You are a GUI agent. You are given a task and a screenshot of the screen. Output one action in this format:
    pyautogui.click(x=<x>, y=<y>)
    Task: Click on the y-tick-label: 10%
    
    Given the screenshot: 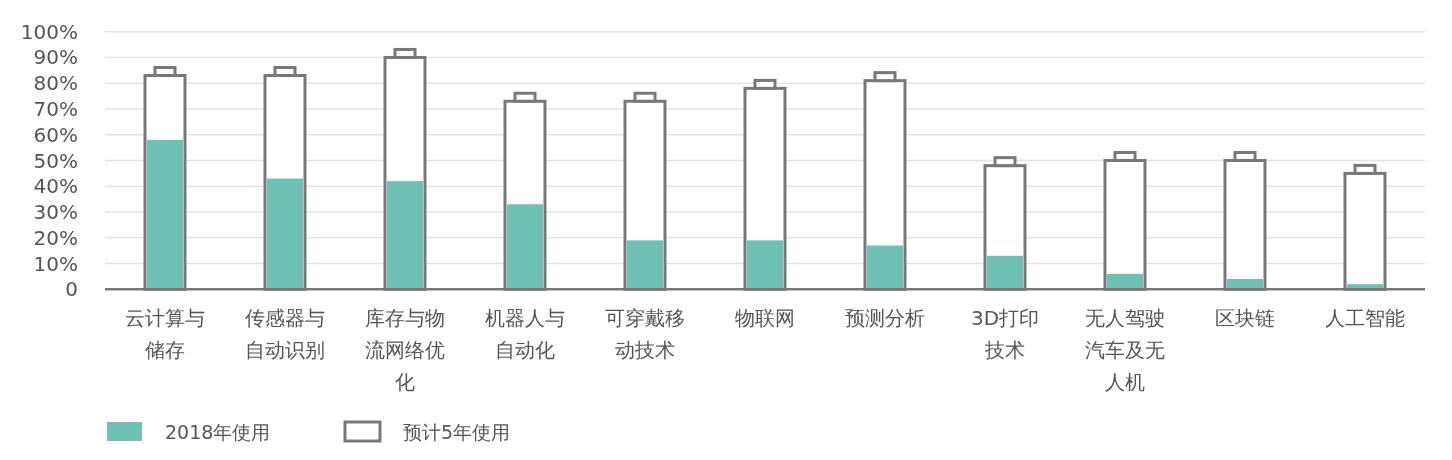 What is the action you would take?
    pyautogui.click(x=55, y=263)
    